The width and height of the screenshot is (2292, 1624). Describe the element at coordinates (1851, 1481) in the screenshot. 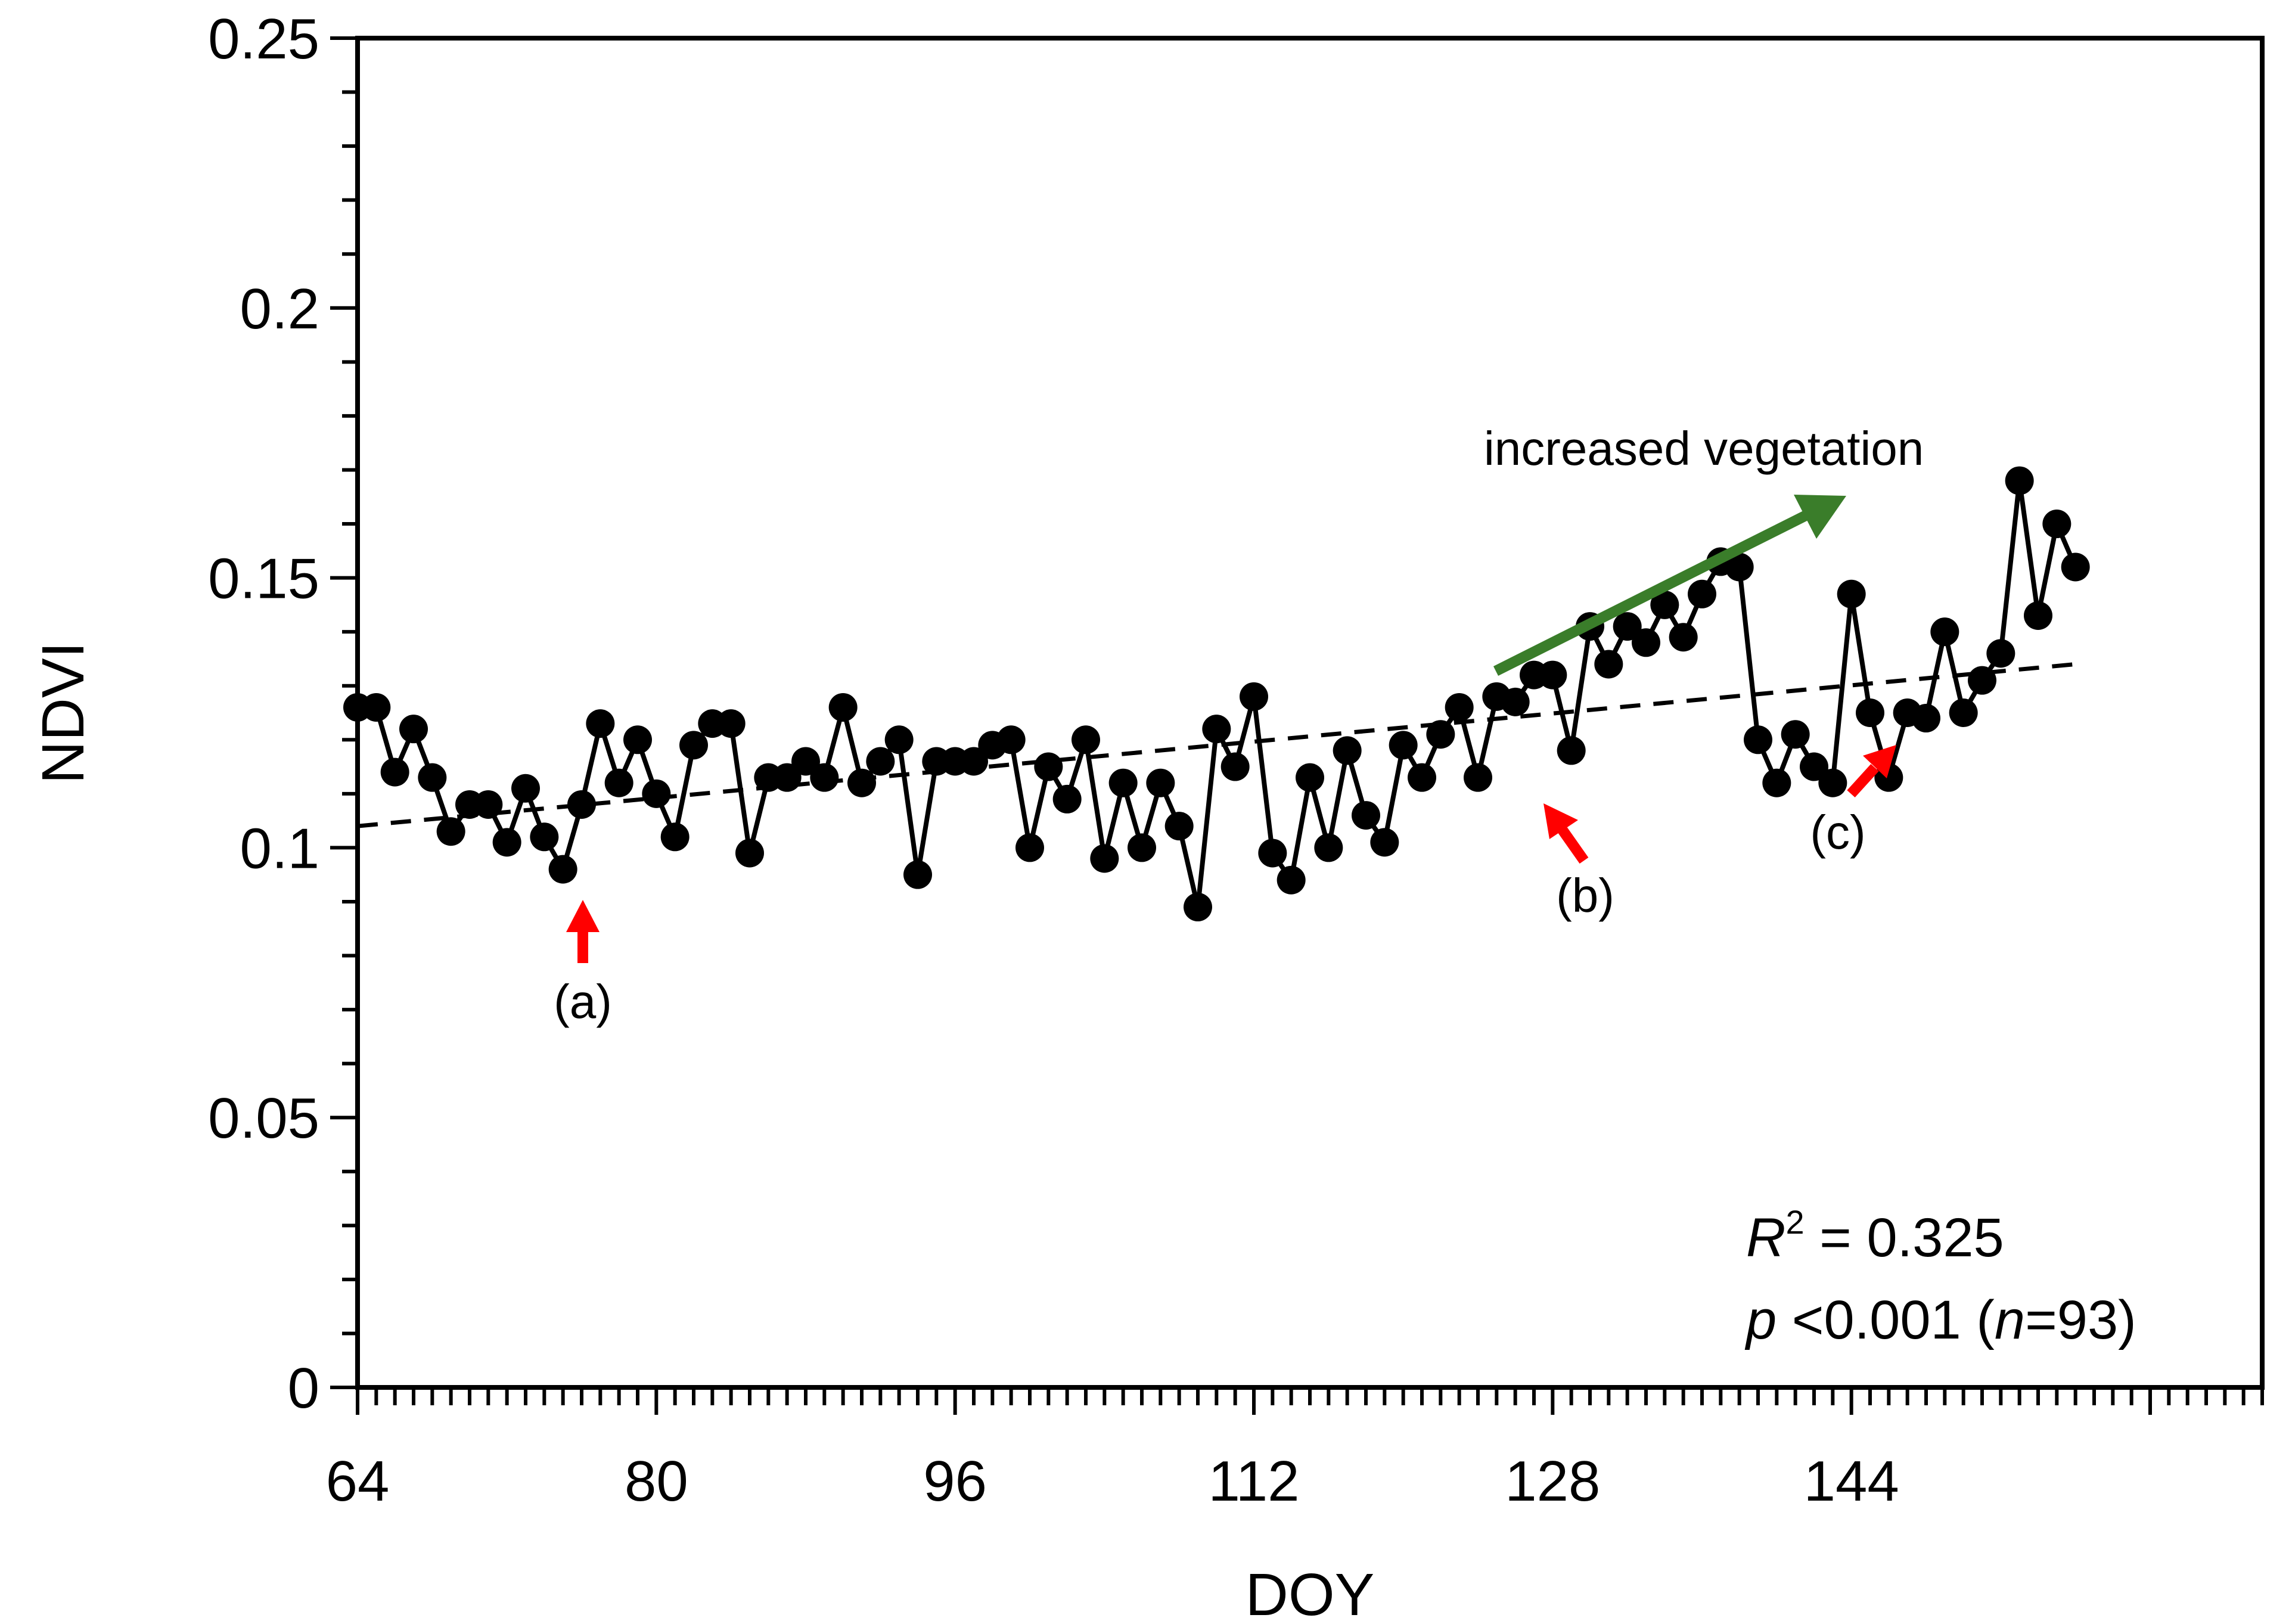

I see `x-tick-label: 144` at that location.